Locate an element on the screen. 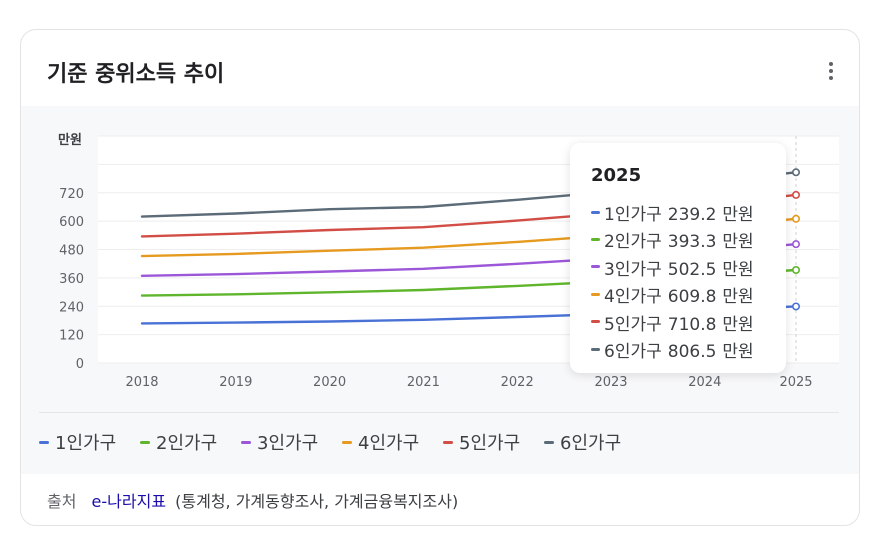  tooltip-row-label: 5인가구 is located at coordinates (633, 324).